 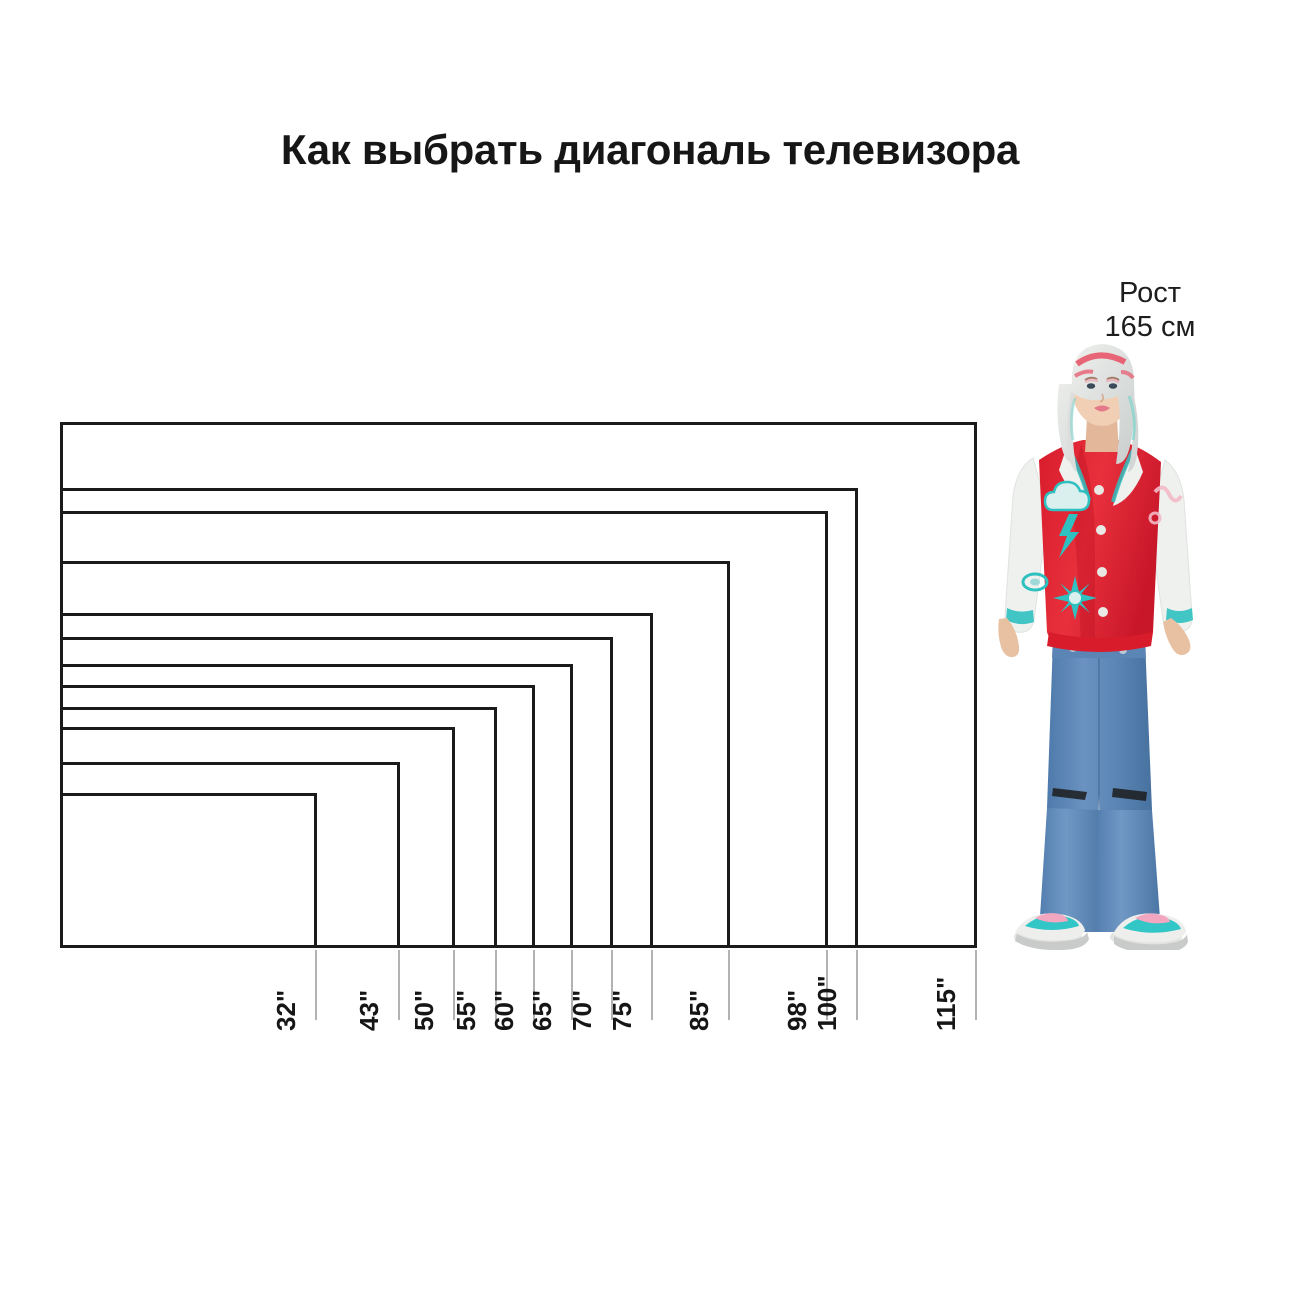 I want to click on tick-line-100in, so click(x=857, y=985).